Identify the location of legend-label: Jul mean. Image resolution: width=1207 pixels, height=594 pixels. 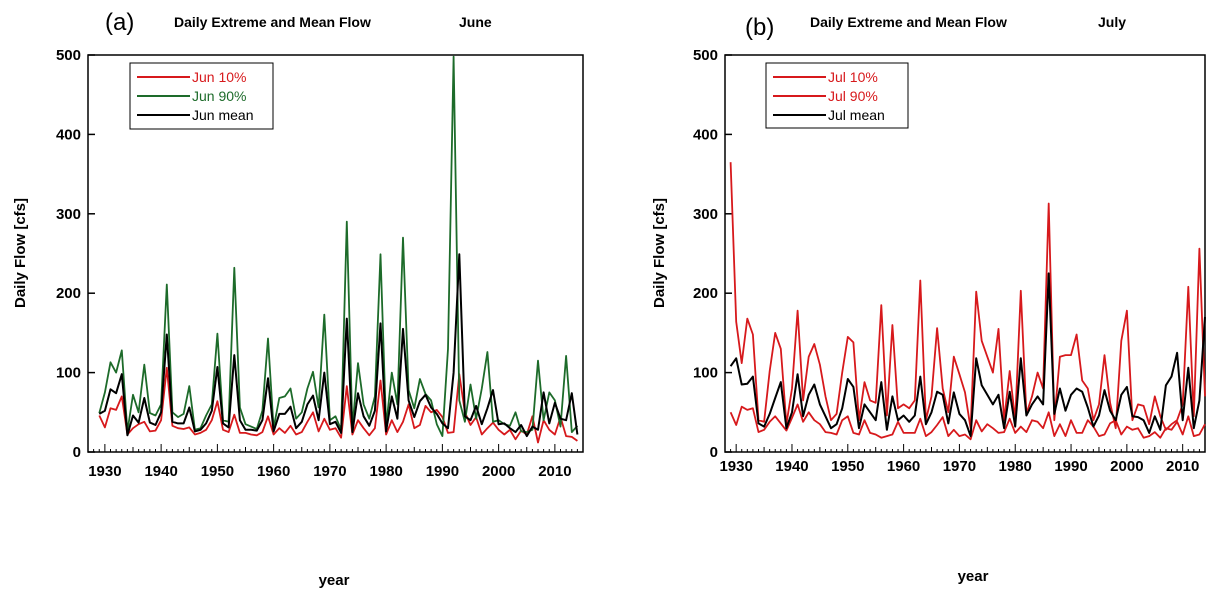
(856, 115).